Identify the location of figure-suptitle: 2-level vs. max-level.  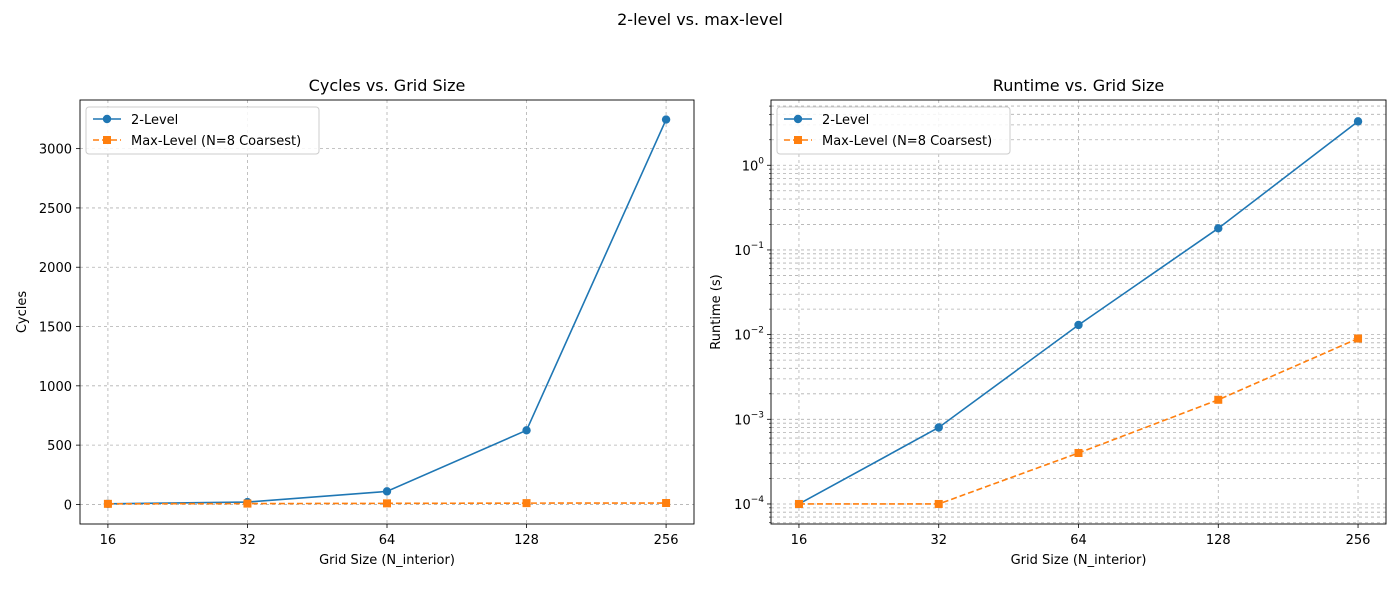
(700, 19).